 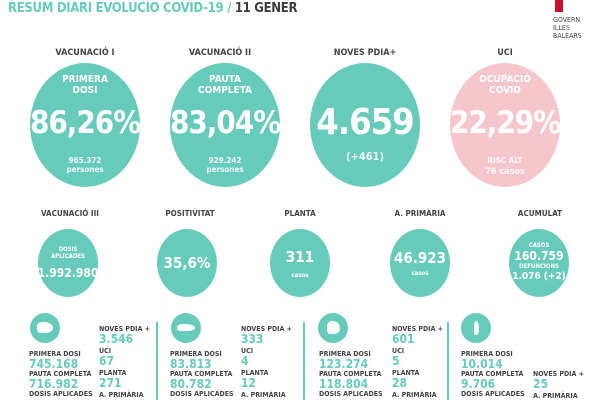 I want to click on circle-value: 4.659, so click(x=365, y=122).